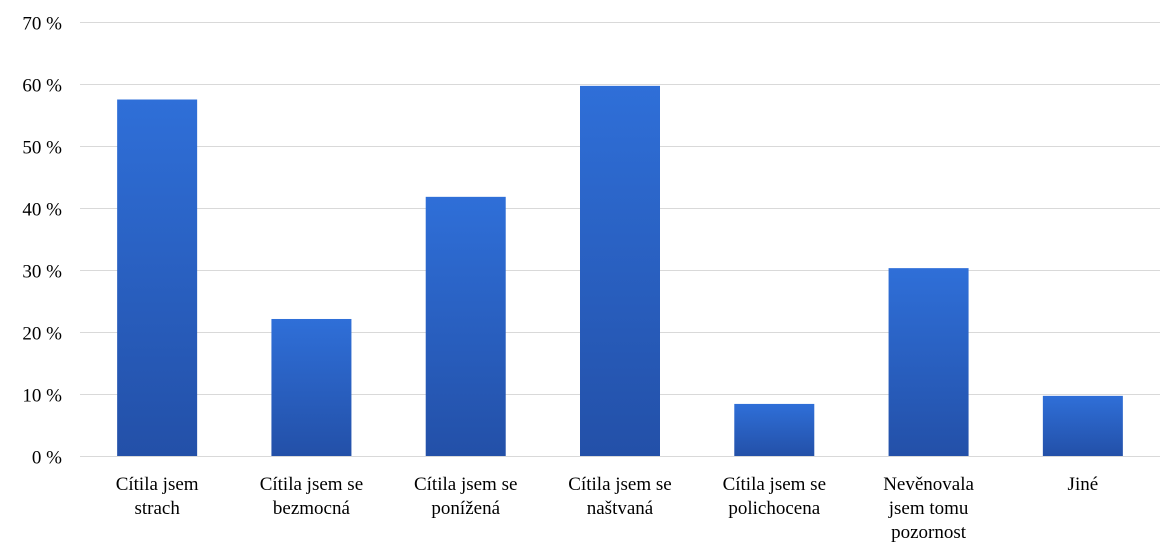 The height and width of the screenshot is (548, 1170). I want to click on y-tick-label: 20 %, so click(42, 334).